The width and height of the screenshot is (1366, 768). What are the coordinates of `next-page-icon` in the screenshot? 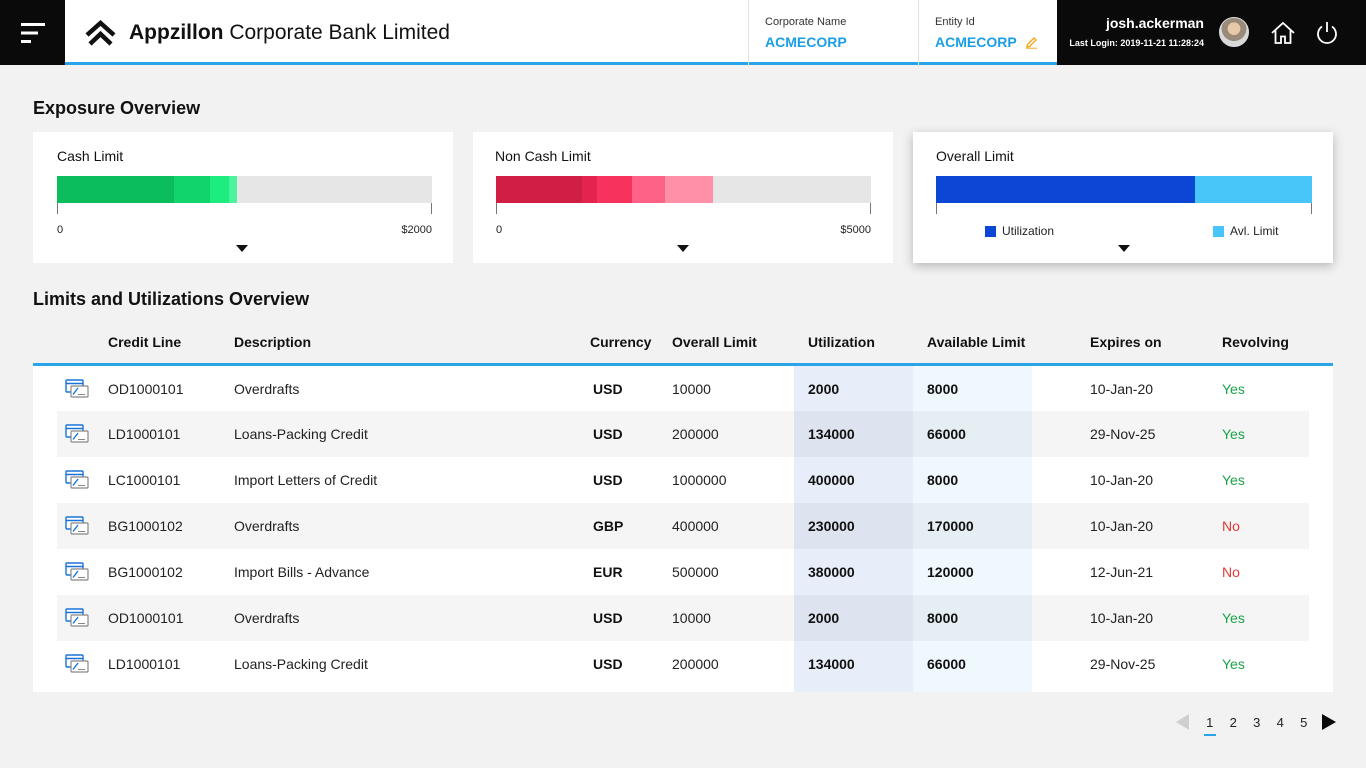 It's located at (1328, 722).